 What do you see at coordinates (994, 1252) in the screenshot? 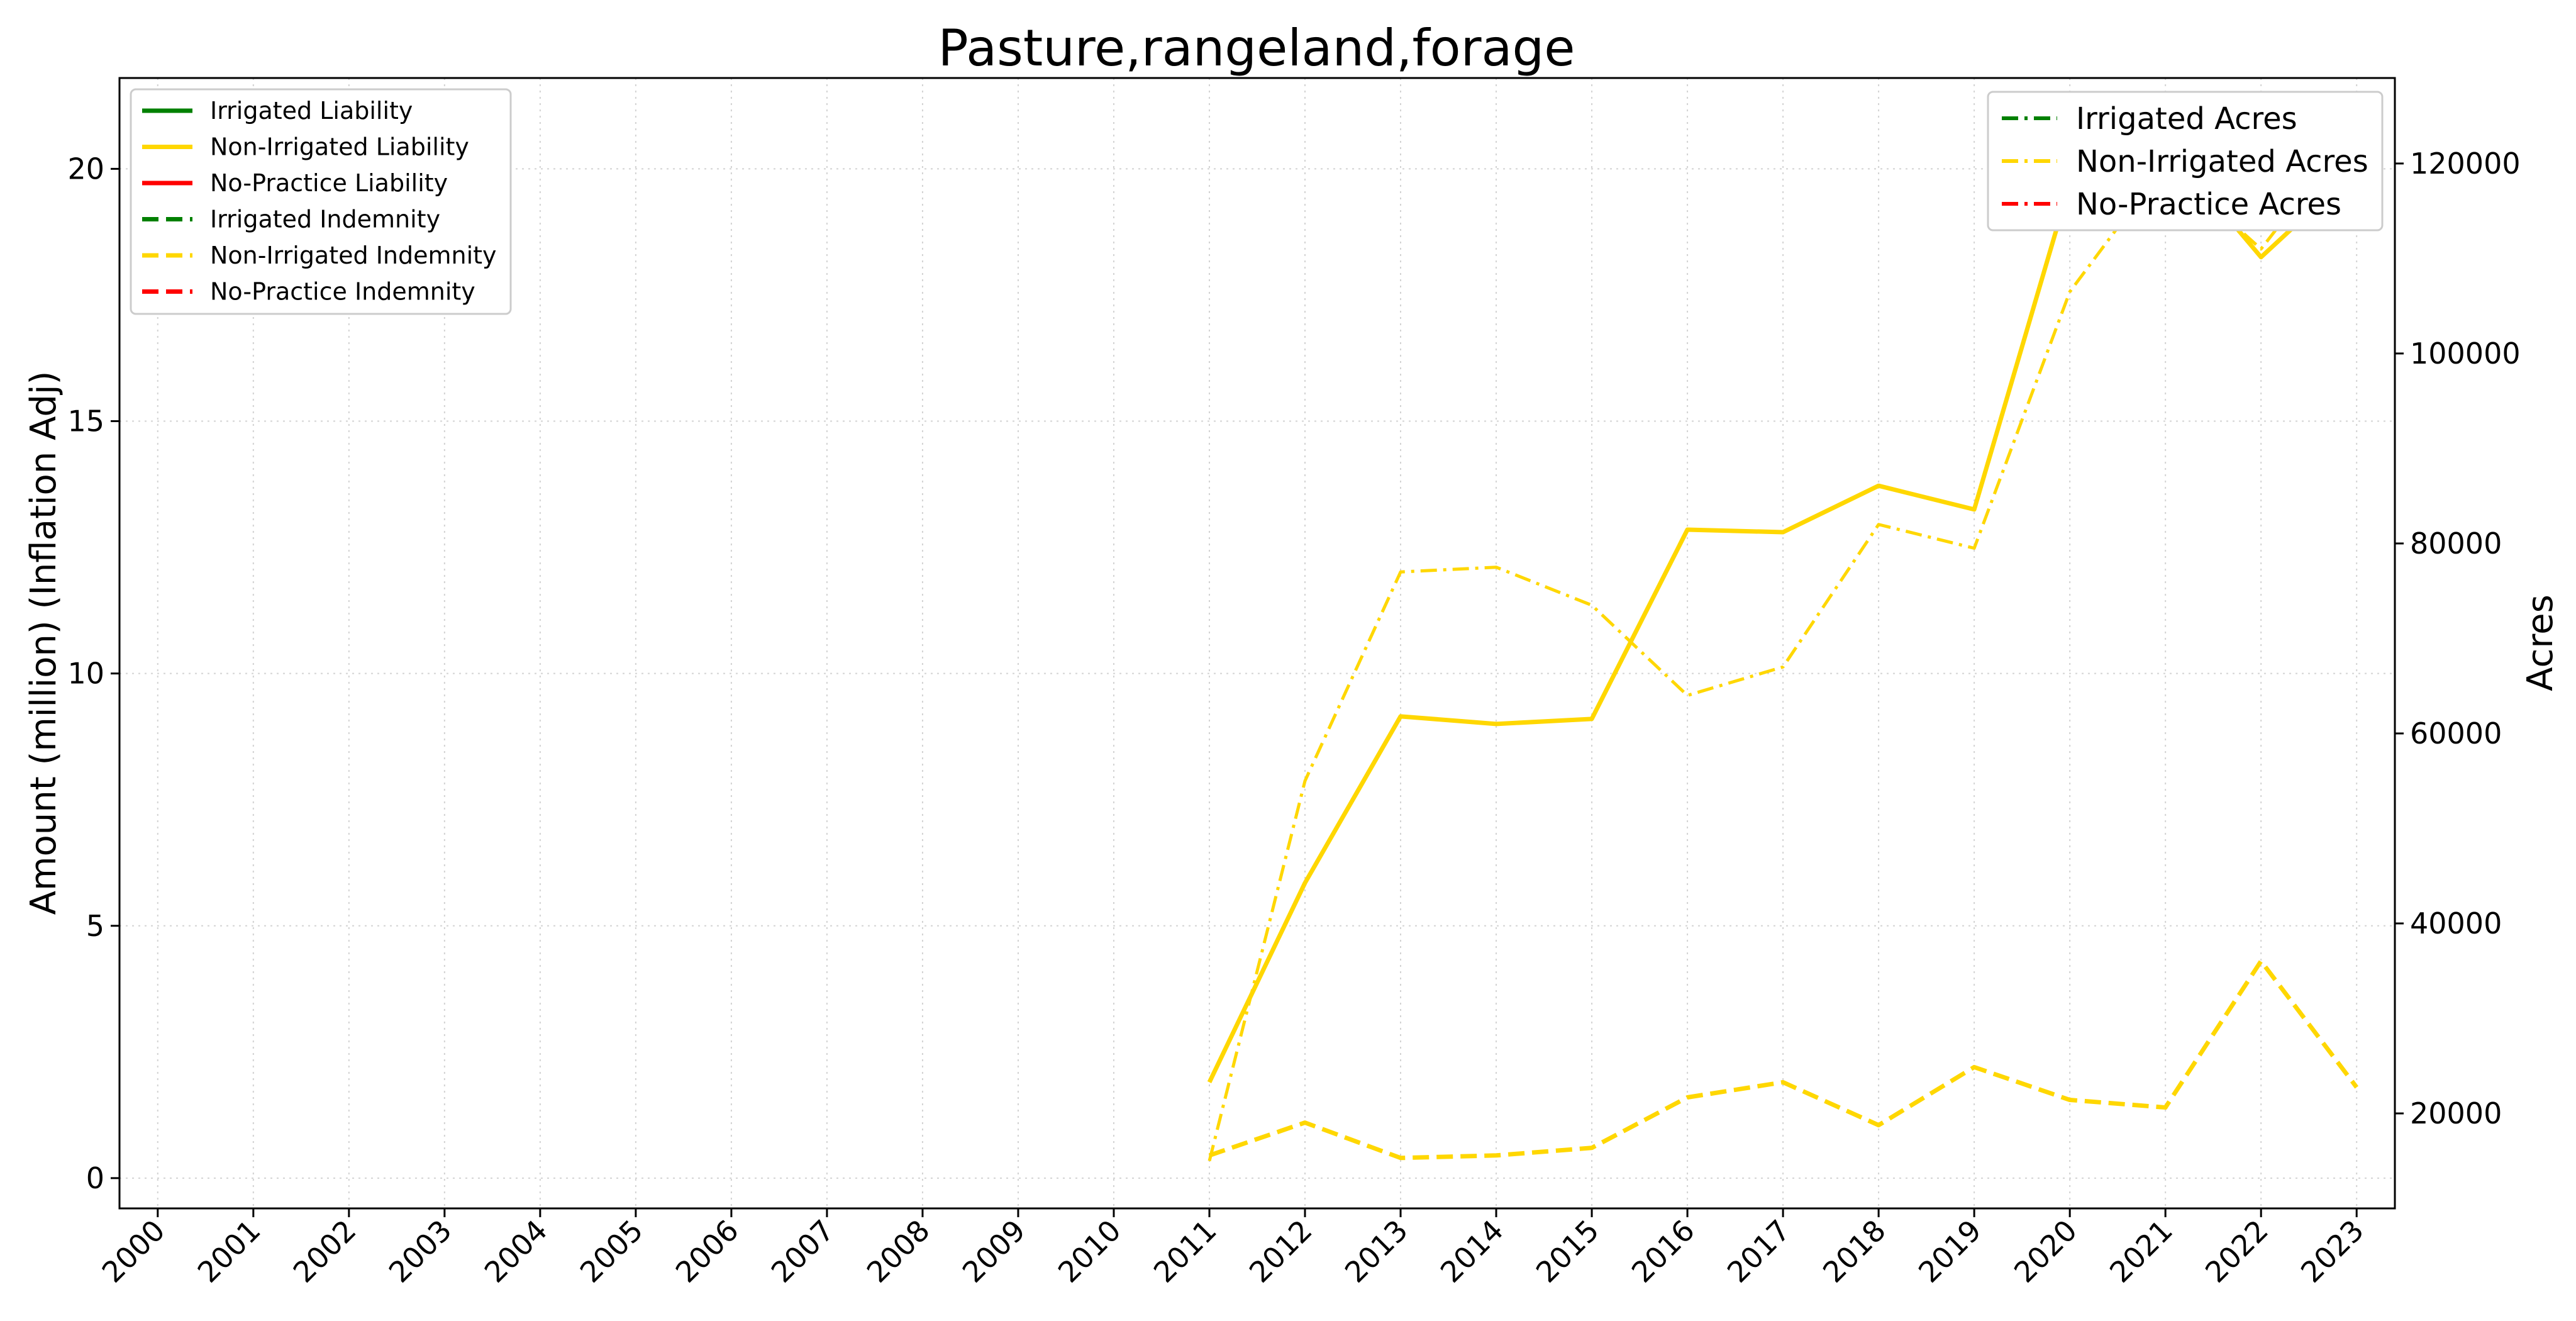
I see `x-tick-label: 2009` at bounding box center [994, 1252].